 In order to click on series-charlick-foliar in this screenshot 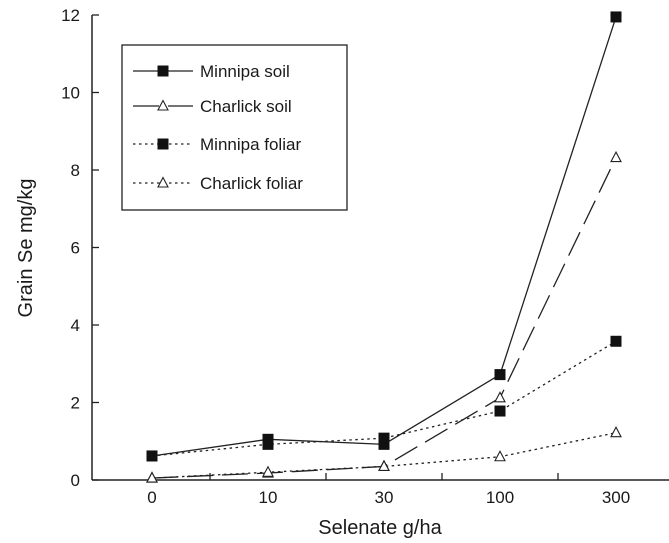, I will do `click(384, 454)`.